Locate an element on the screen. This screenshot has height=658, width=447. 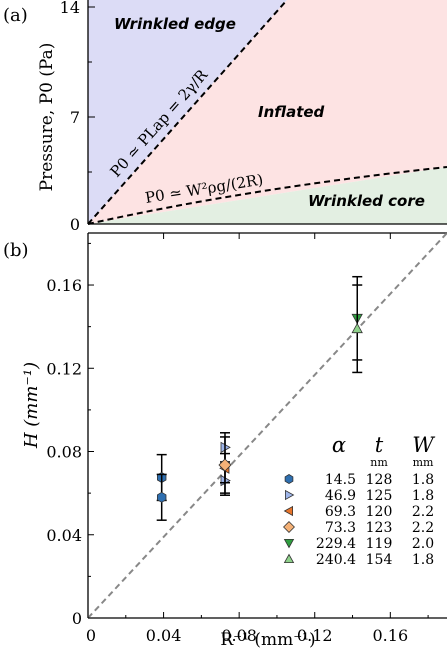
y-tick-label: 0.08 is located at coordinates (64, 452).